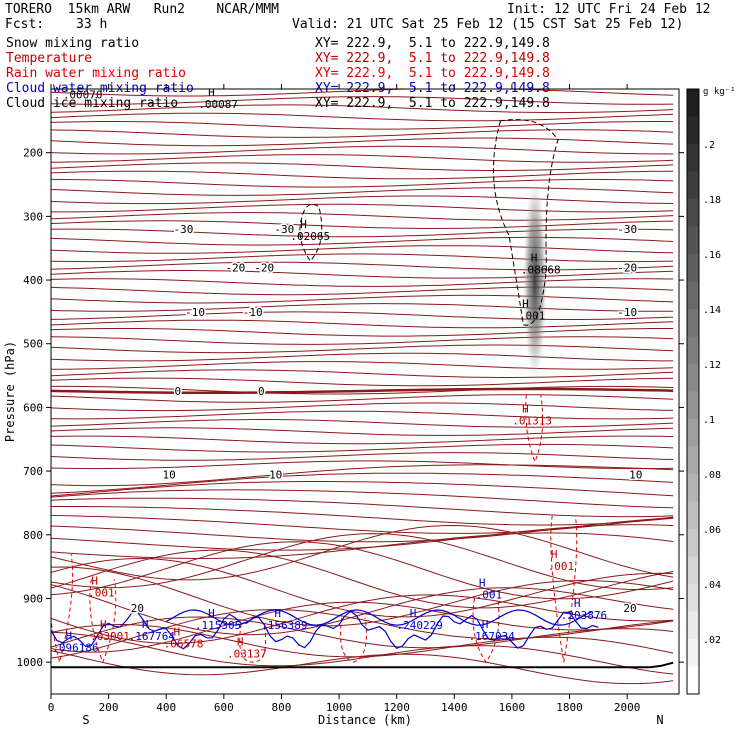 The width and height of the screenshot is (740, 740). What do you see at coordinates (83, 95) in the screenshot?
I see `max-label: .00070` at bounding box center [83, 95].